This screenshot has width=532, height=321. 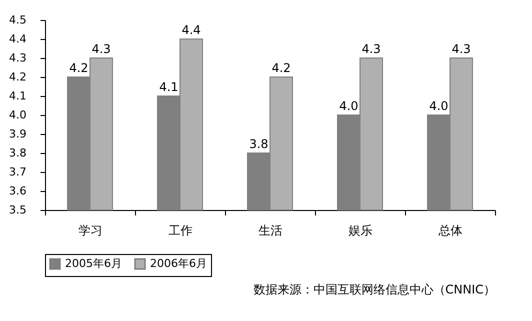 I want to click on legend-label: 2005年6月, so click(x=93, y=263).